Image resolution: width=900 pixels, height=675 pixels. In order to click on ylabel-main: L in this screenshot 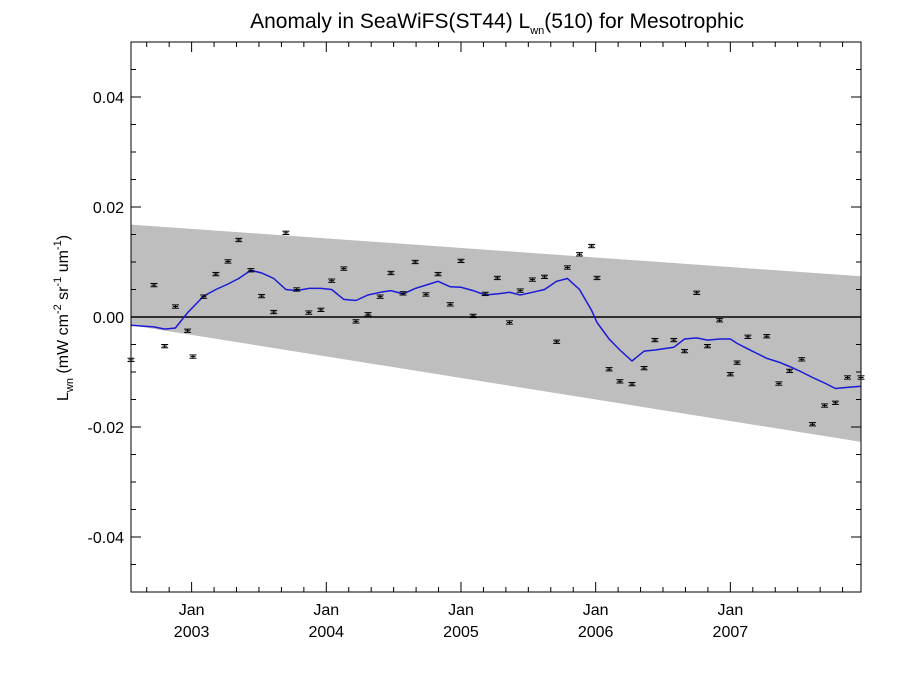, I will do `click(63, 396)`.